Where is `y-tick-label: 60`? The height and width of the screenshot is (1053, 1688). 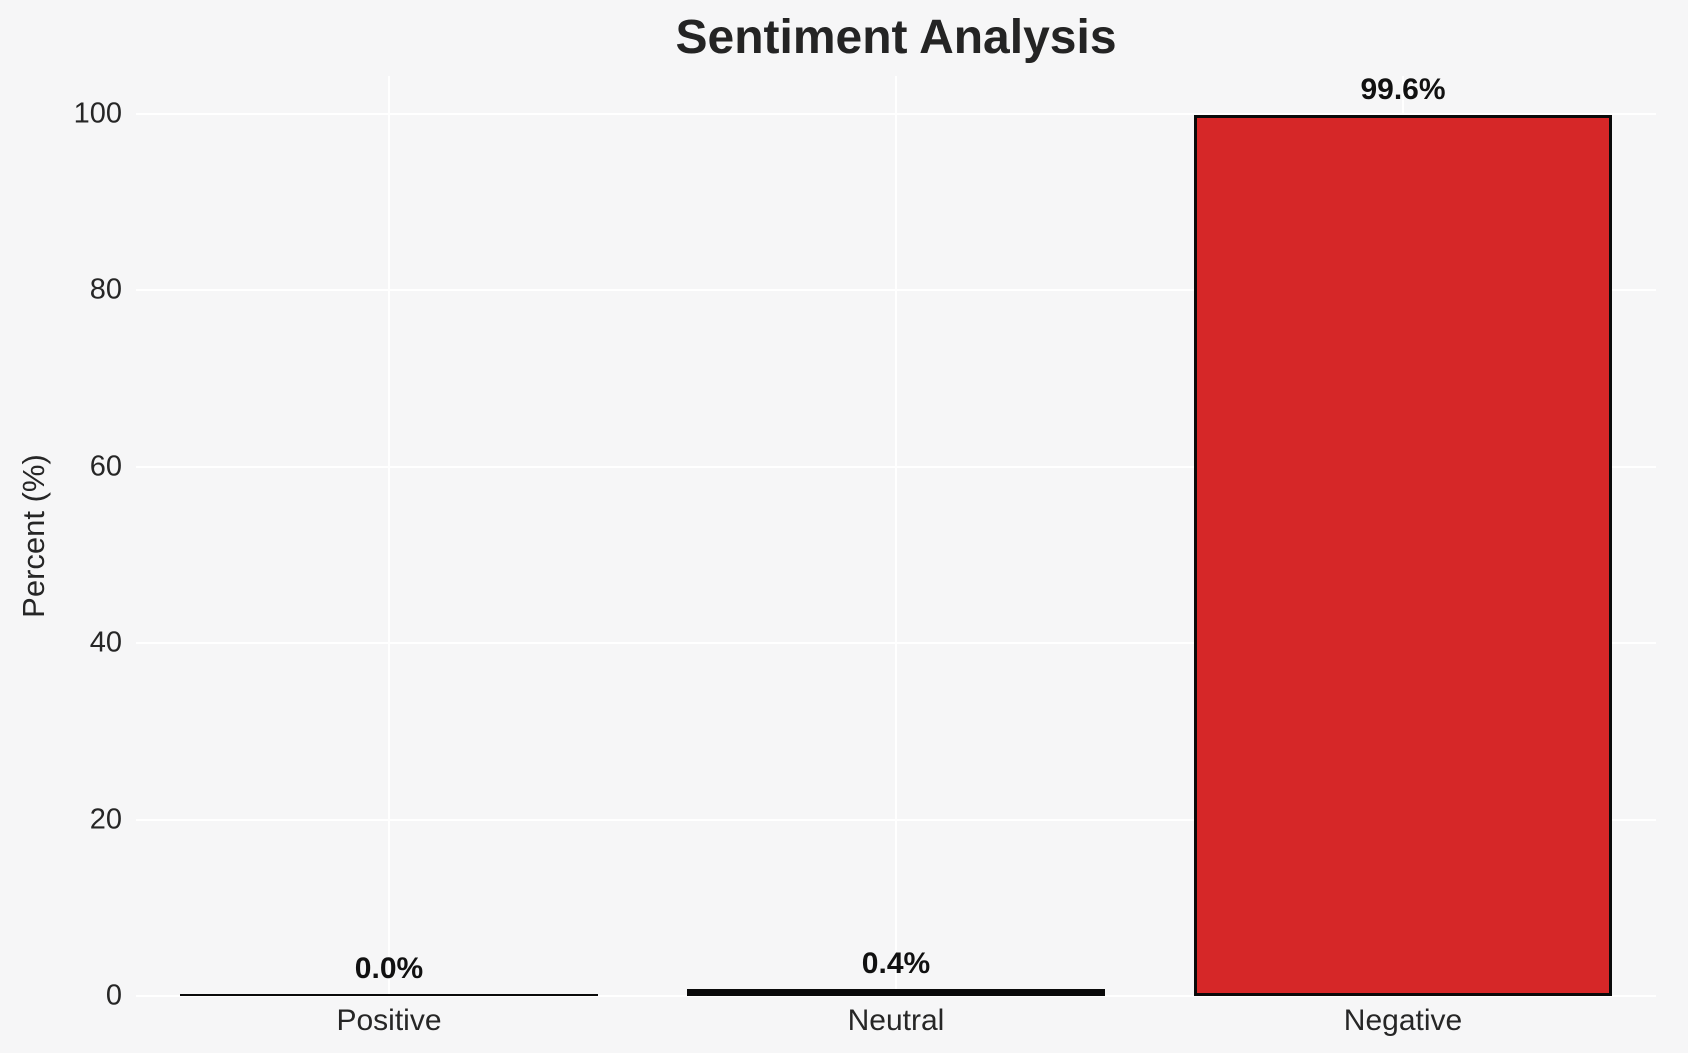
y-tick-label: 60 is located at coordinates (105, 466).